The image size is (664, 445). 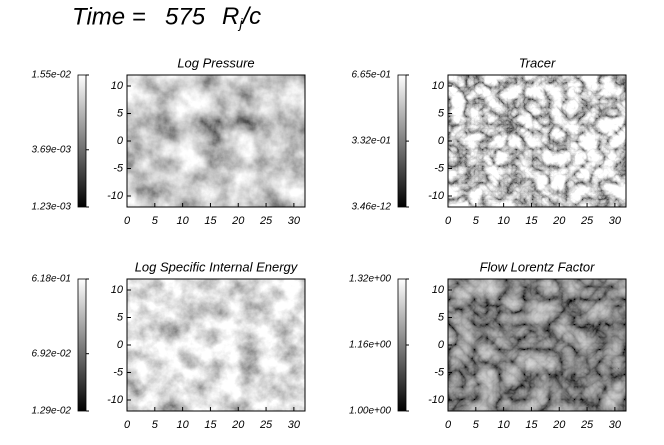 I want to click on panel-title: Tracer, so click(x=537, y=62).